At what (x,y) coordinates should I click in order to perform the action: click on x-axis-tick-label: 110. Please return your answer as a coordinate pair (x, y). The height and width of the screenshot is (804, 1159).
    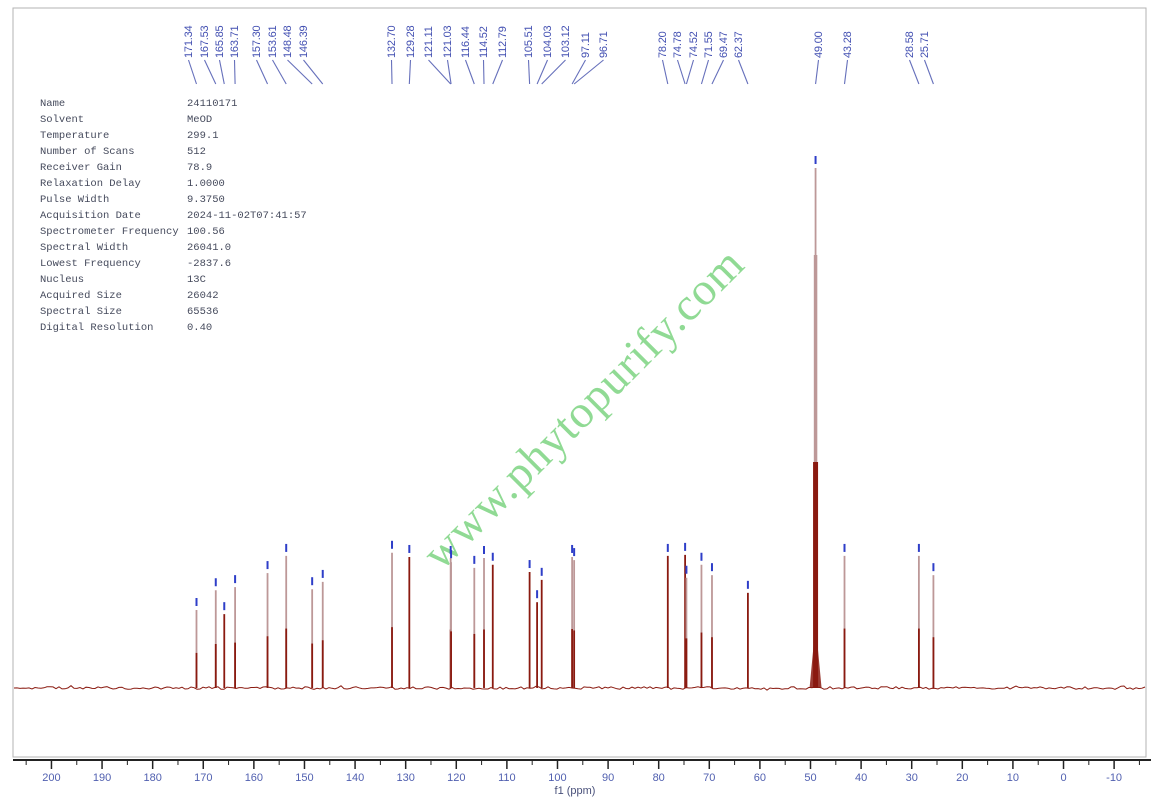
    Looking at the image, I should click on (507, 778).